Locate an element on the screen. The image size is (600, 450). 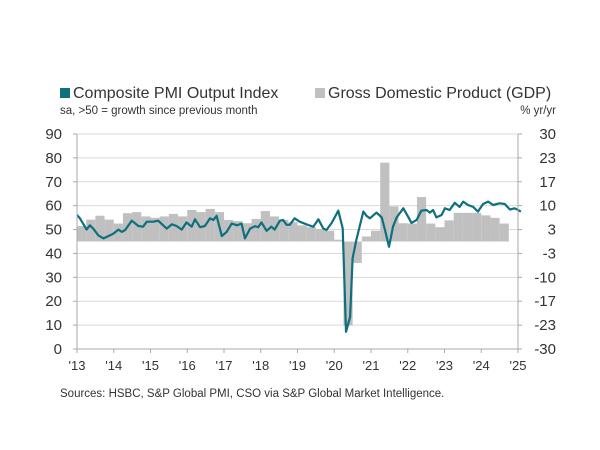
x-tick-label: '21 is located at coordinates (371, 365).